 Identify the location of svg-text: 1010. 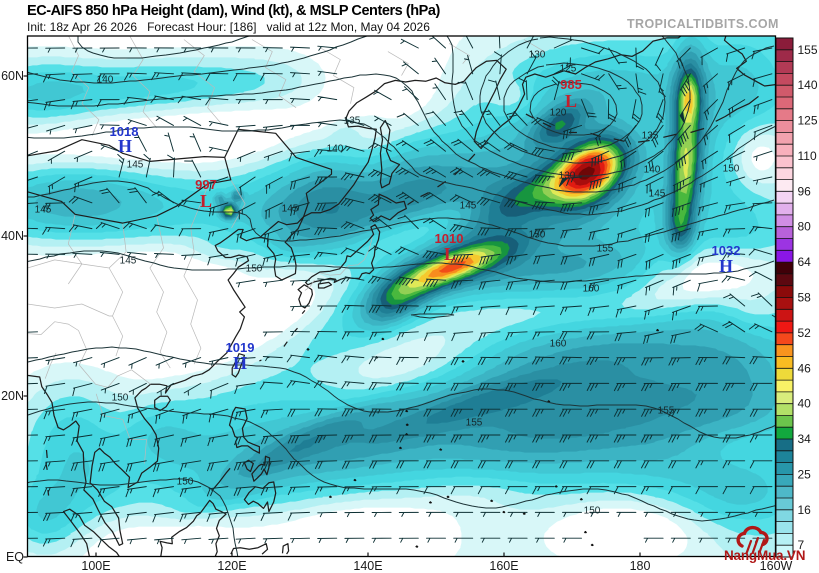
(449, 238).